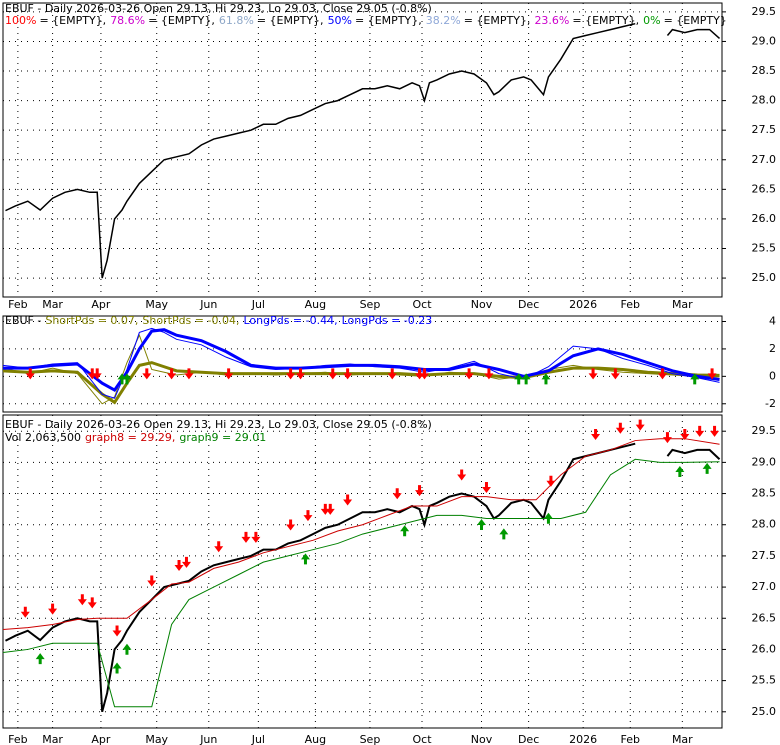  I want to click on panel-frame, so click(362, 364).